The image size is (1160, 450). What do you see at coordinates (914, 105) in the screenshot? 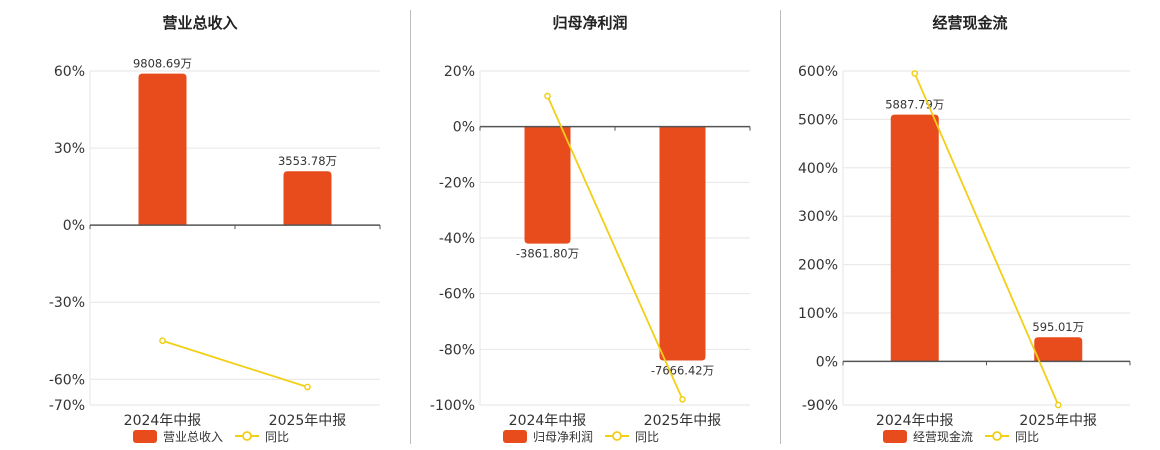
I see `bar-value-label: 5887.79万` at bounding box center [914, 105].